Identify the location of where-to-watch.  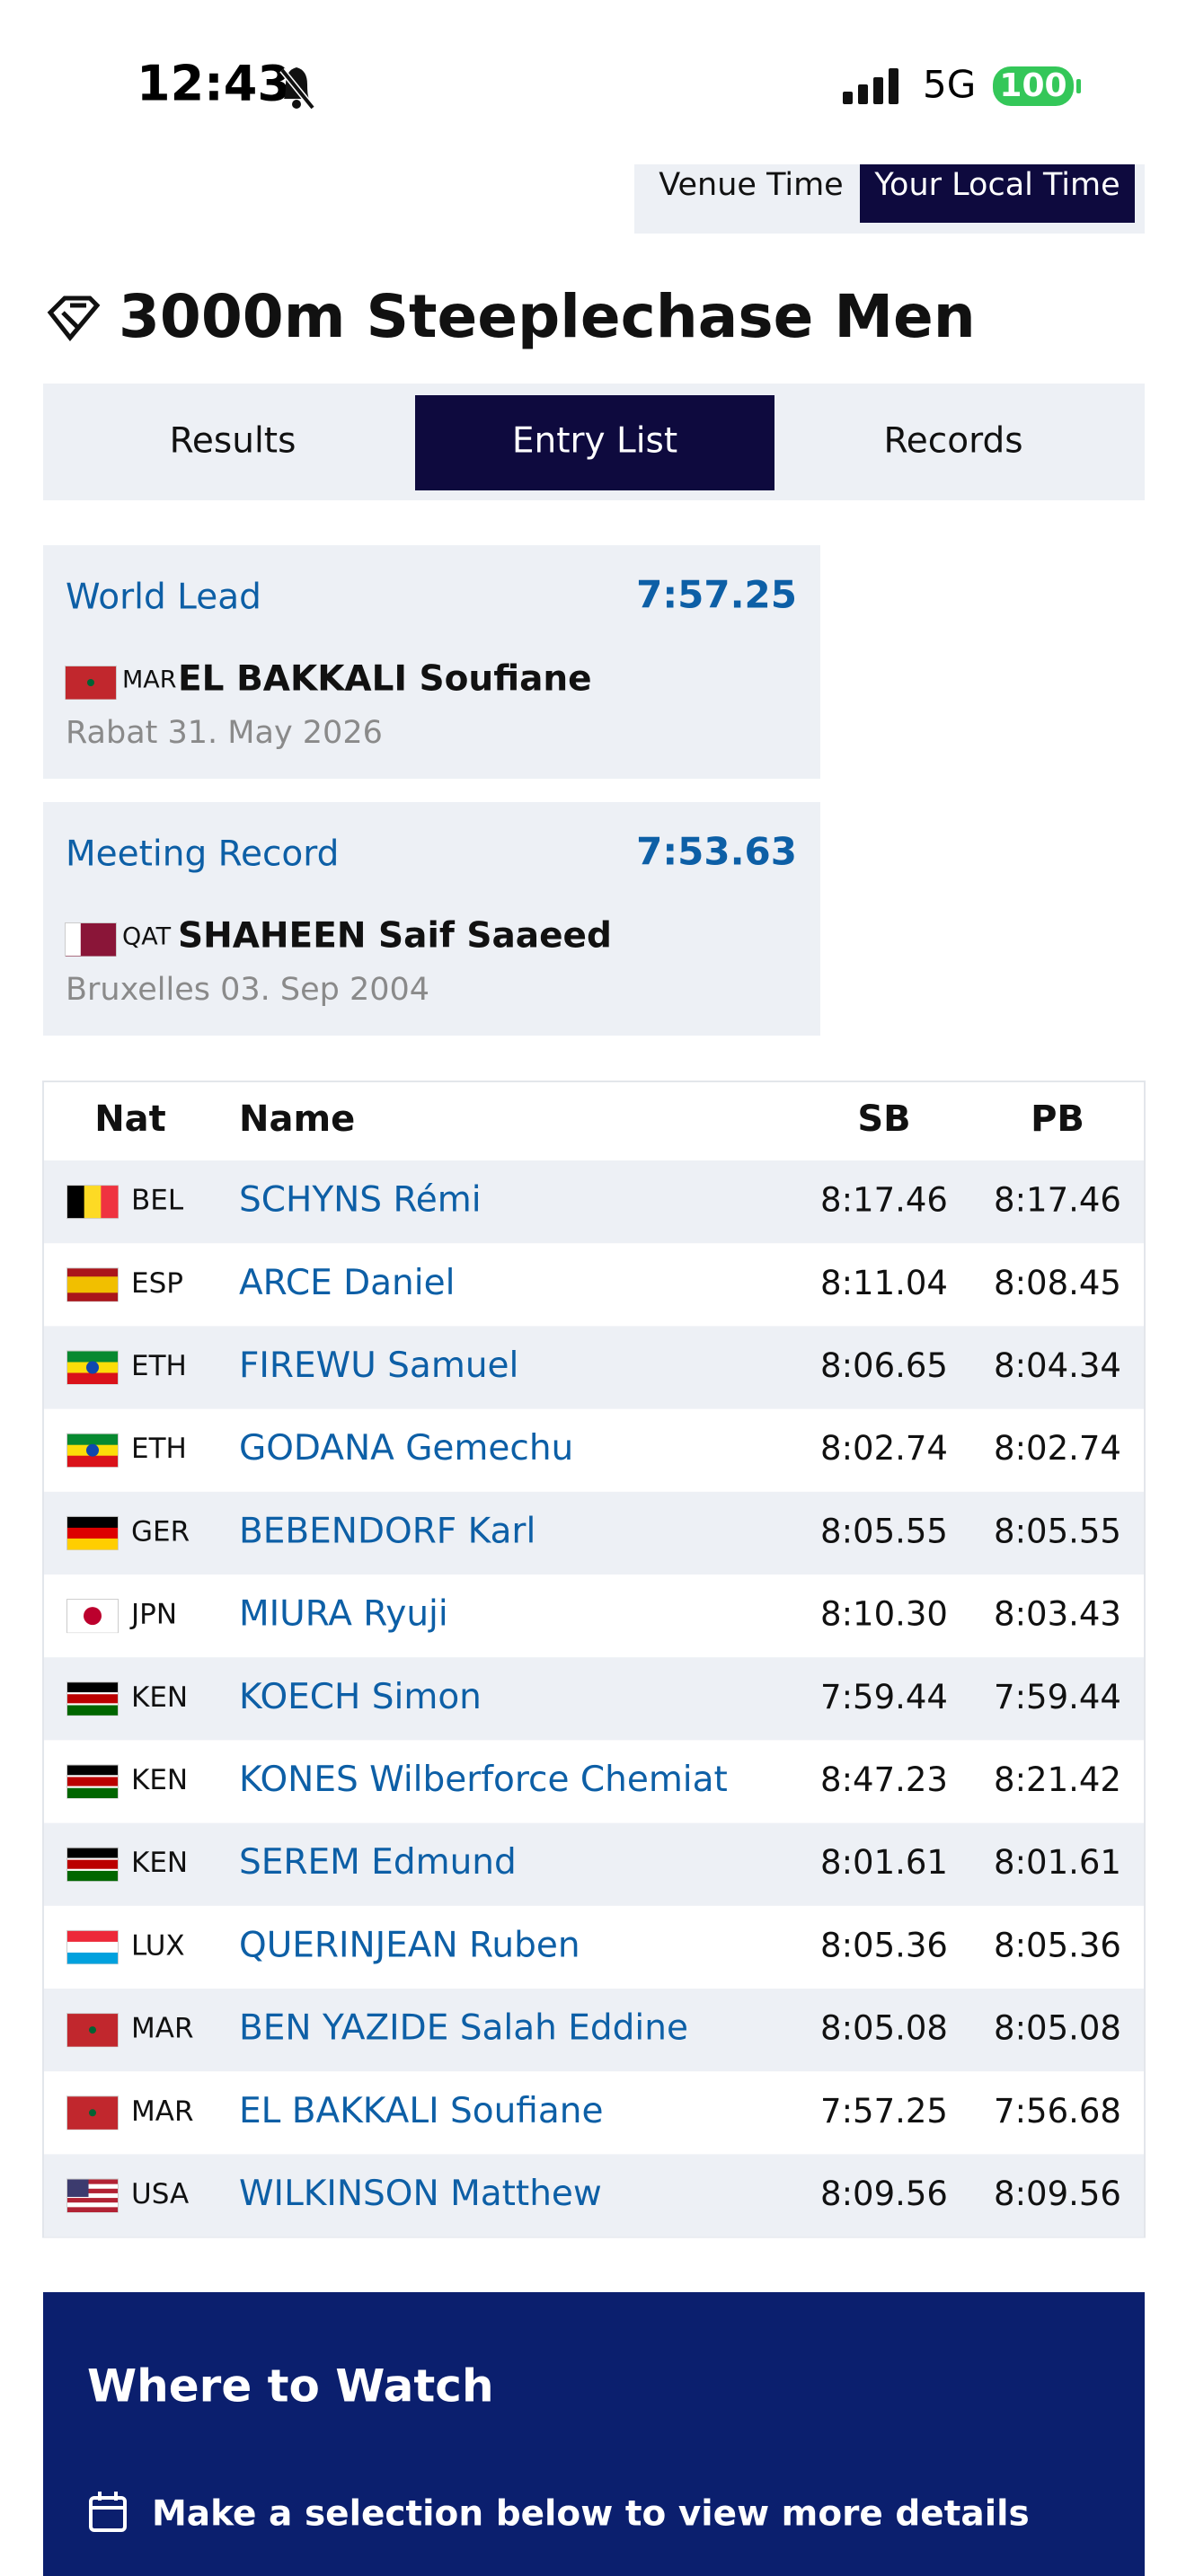
(594, 2434).